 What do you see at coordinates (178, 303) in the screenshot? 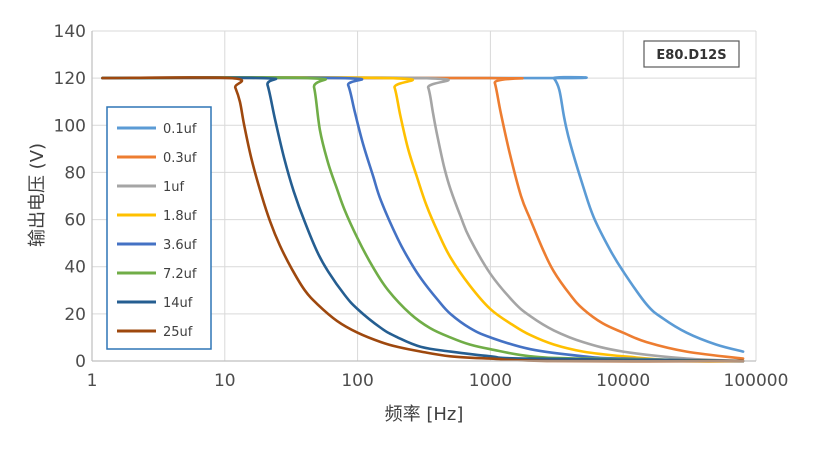
I see `legend-label-14uf: 14uf` at bounding box center [178, 303].